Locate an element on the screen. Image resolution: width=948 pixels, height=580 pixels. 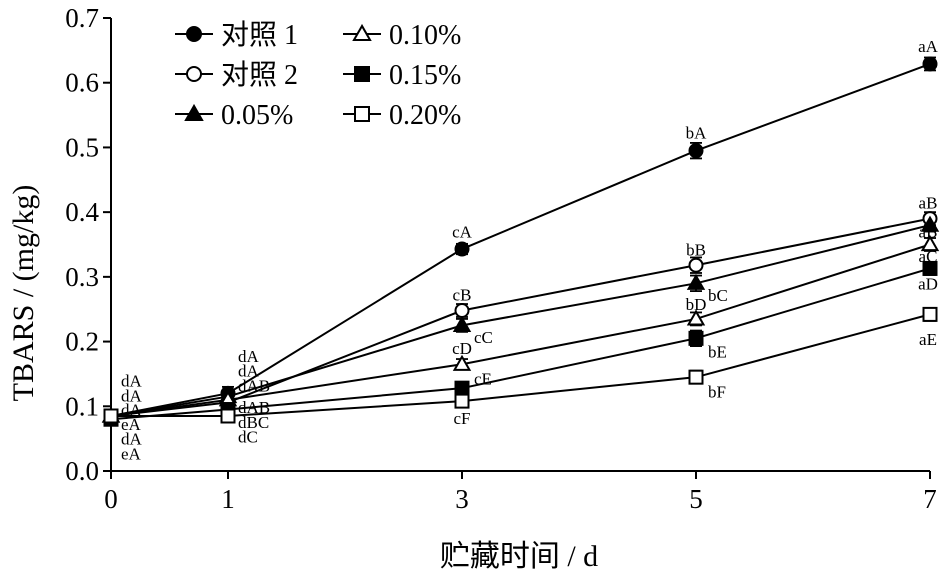
significance-label: bF is located at coordinates (717, 391).